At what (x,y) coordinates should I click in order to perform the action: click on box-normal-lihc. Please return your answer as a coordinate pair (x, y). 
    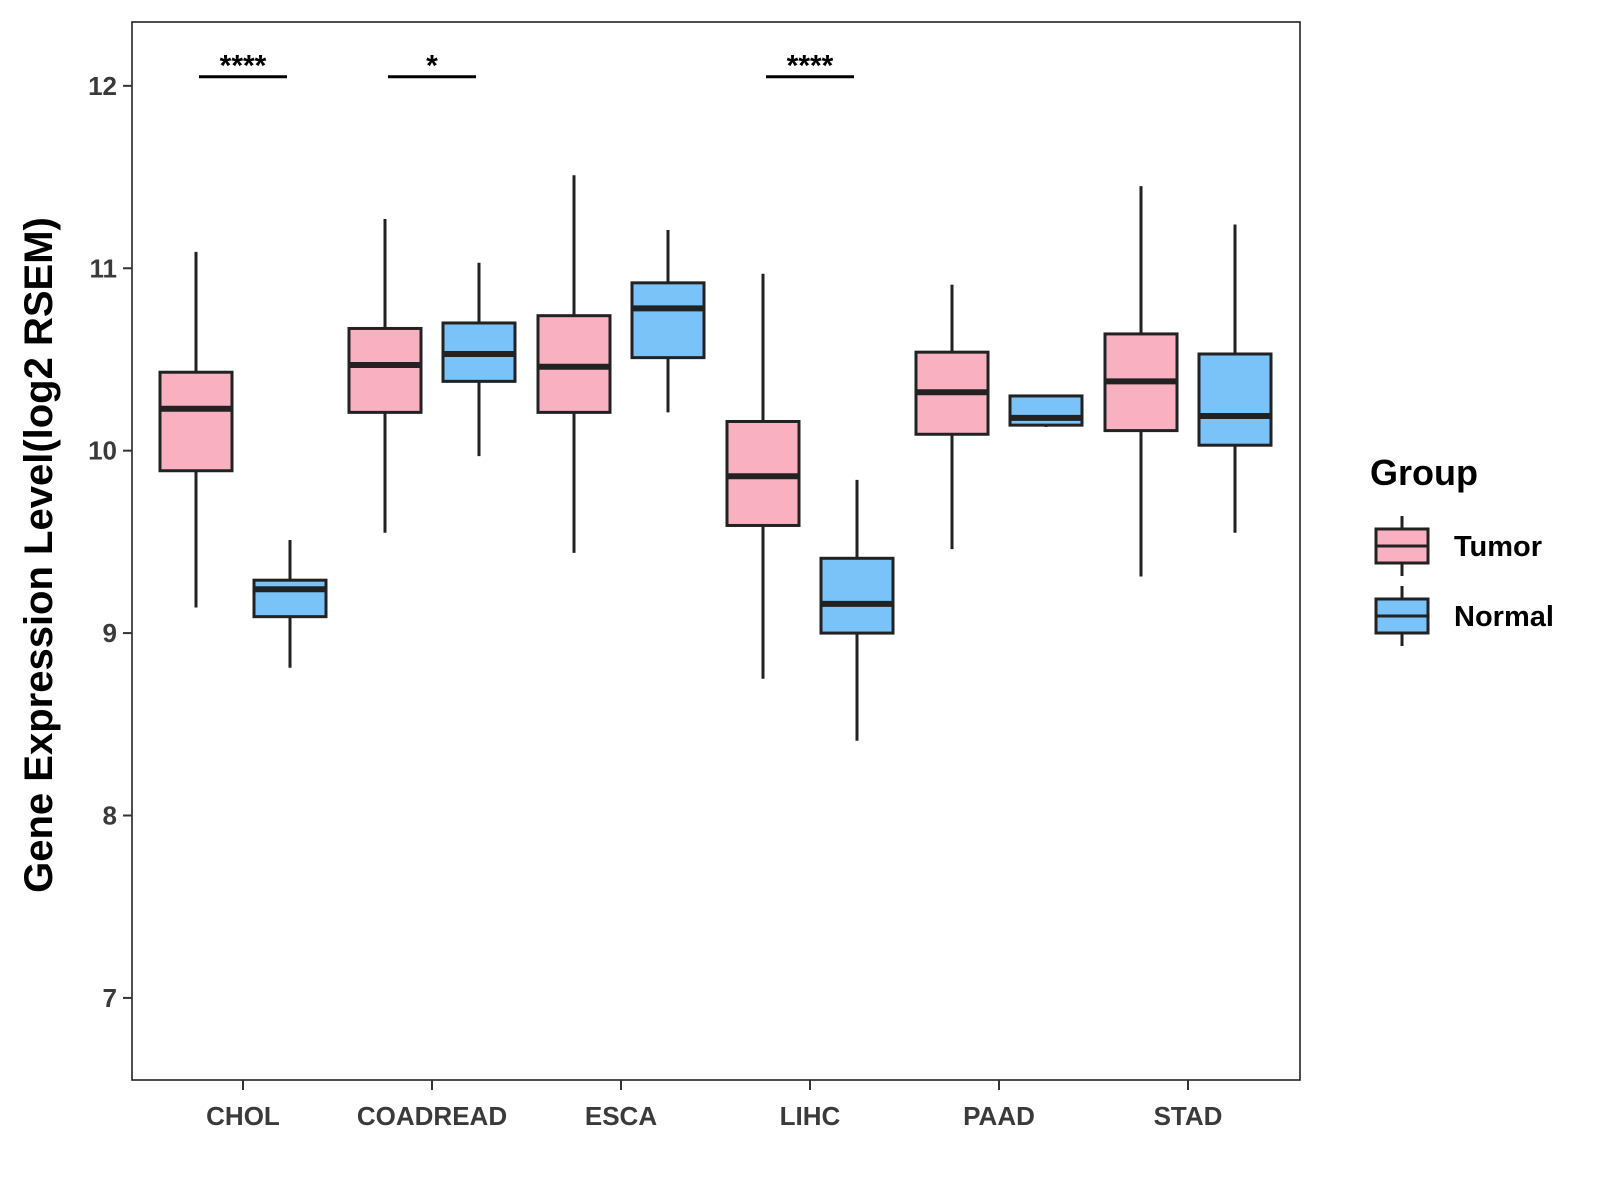
    Looking at the image, I should click on (857, 610).